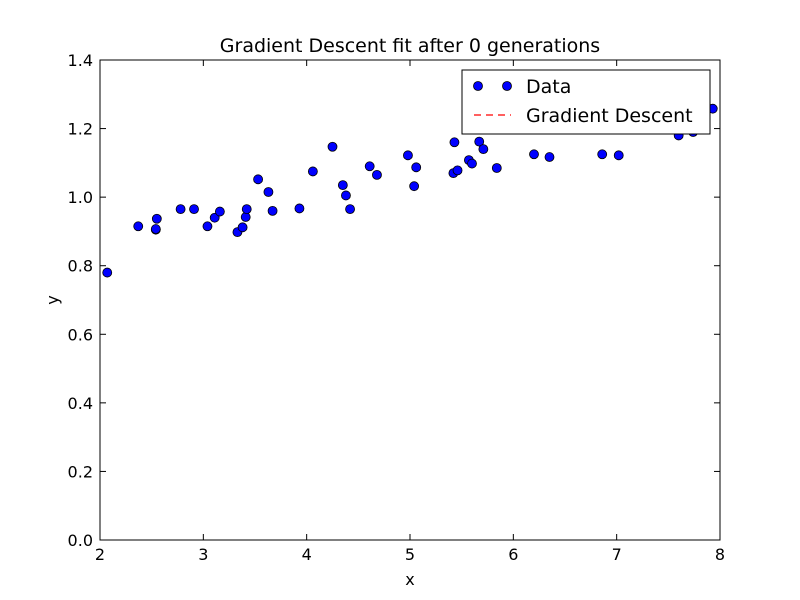 This screenshot has height=600, width=800. What do you see at coordinates (522, 87) in the screenshot?
I see `legend-item-data: Data` at bounding box center [522, 87].